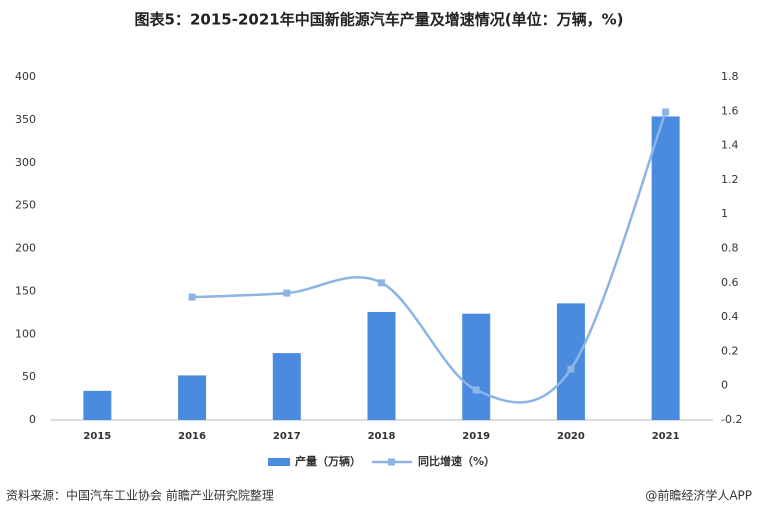 This screenshot has height=516, width=758. Describe the element at coordinates (571, 436) in the screenshot. I see `x-tick-label: 2020` at that location.